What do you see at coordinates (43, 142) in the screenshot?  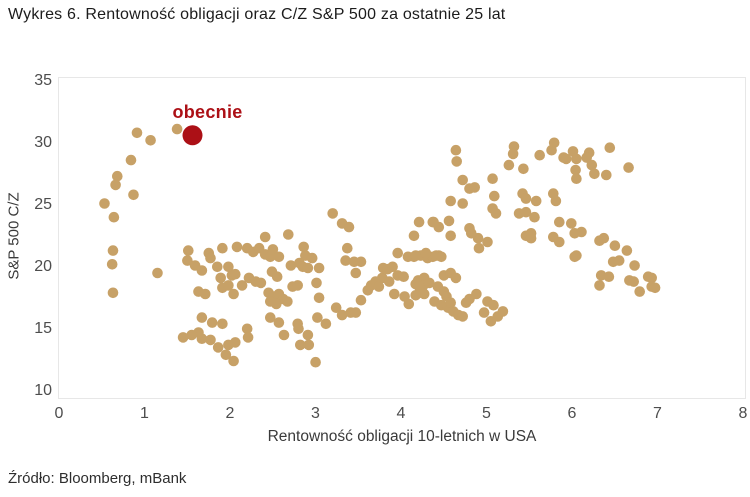 I see `y-tick-label: 30` at bounding box center [43, 142].